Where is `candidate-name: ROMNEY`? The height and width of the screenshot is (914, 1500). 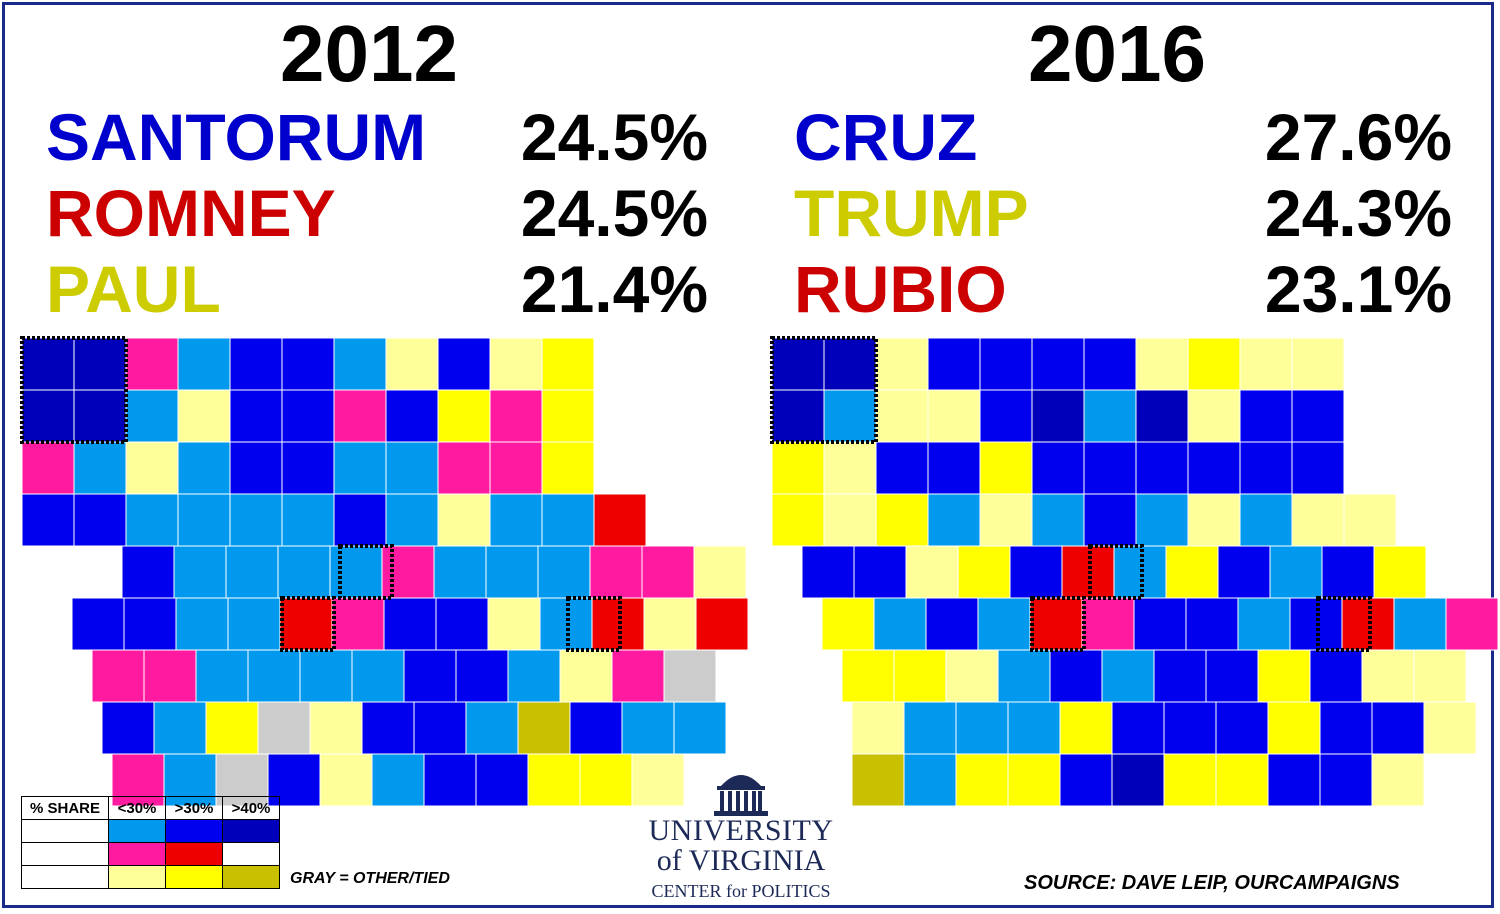 candidate-name: ROMNEY is located at coordinates (191, 213).